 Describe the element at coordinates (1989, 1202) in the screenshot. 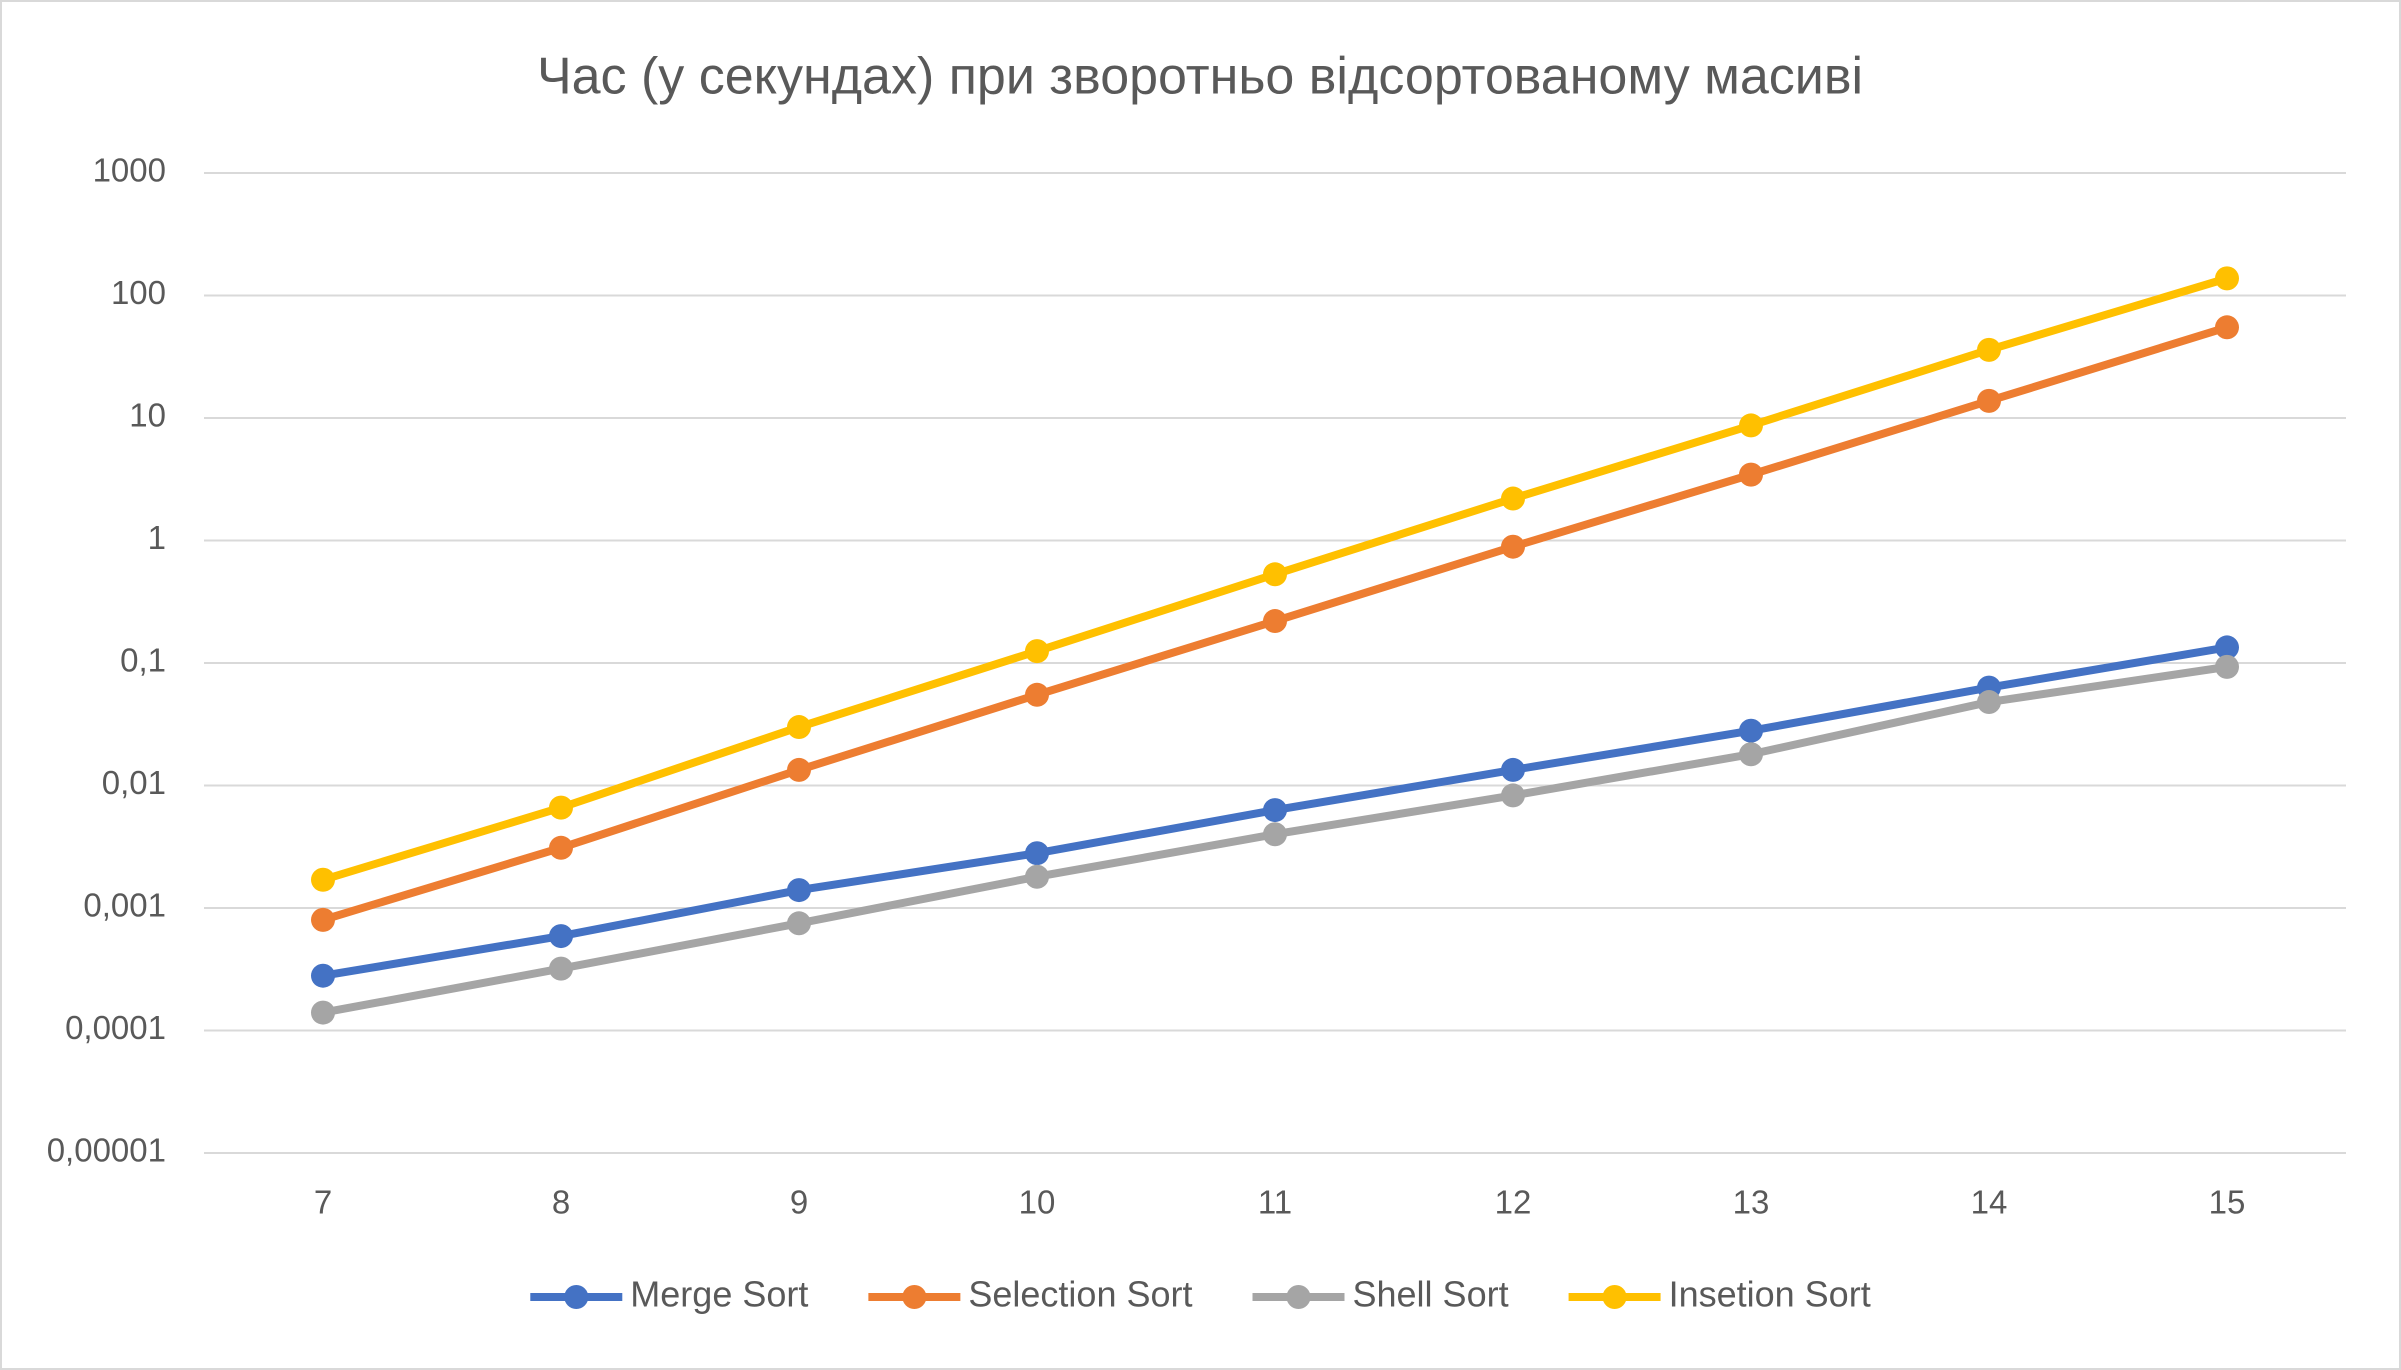

I see `x-tick-label: 14` at that location.